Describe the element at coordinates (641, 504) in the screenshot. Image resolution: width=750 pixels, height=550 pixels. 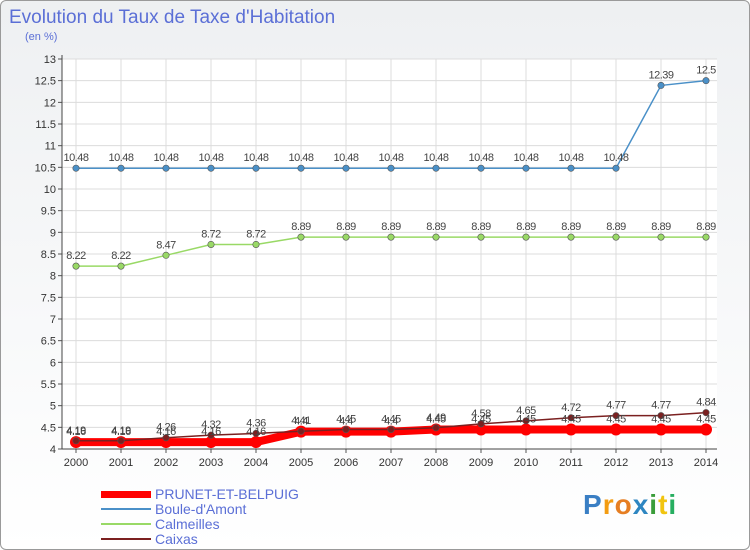
I see `logo-letter: x` at that location.